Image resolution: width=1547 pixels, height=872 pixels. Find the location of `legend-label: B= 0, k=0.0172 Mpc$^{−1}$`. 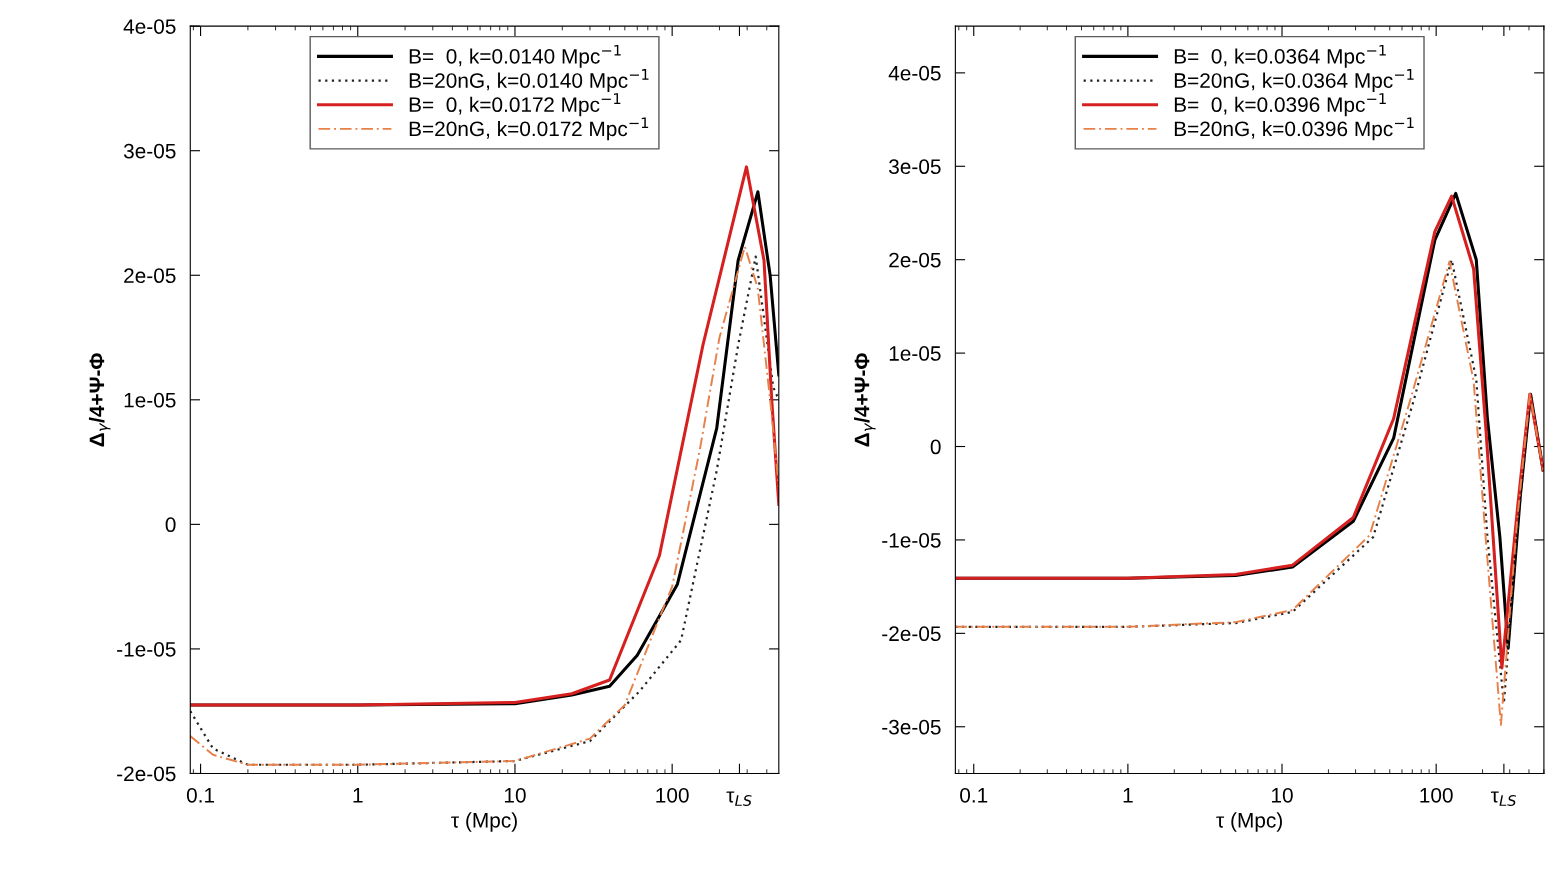

legend-label: B= 0, k=0.0172 Mpc$^{−1}$ is located at coordinates (515, 105).